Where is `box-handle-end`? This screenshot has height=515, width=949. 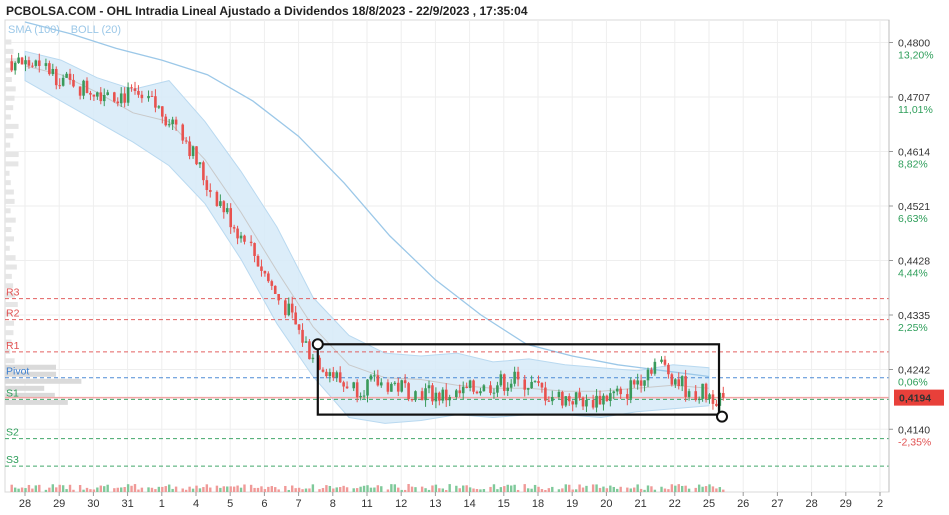 box-handle-end is located at coordinates (722, 416).